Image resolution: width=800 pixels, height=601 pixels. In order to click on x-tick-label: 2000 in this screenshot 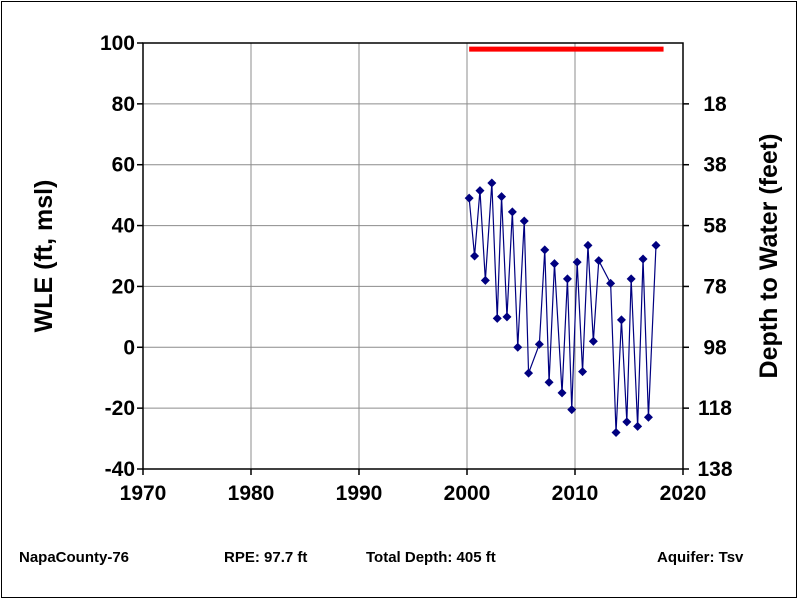, I will do `click(467, 493)`.